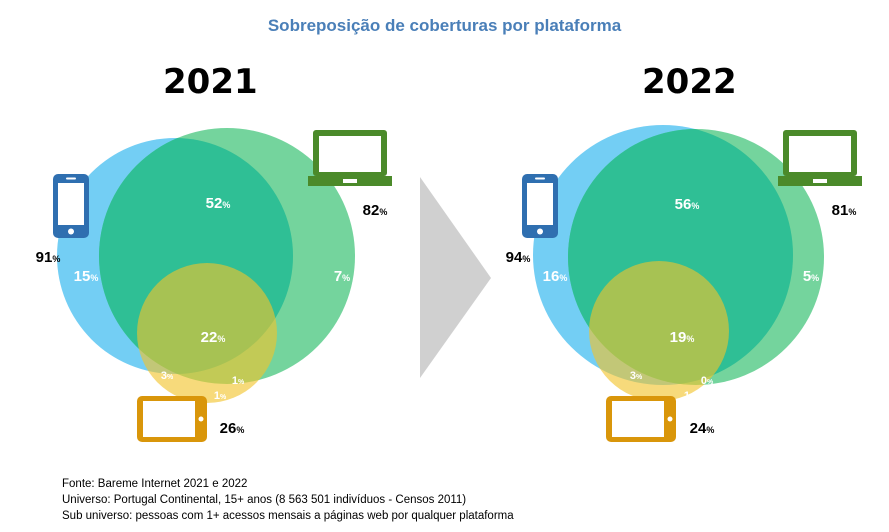 Image resolution: width=889 pixels, height=532 pixels. What do you see at coordinates (689, 82) in the screenshot?
I see `year-2022-label: 2022` at bounding box center [689, 82].